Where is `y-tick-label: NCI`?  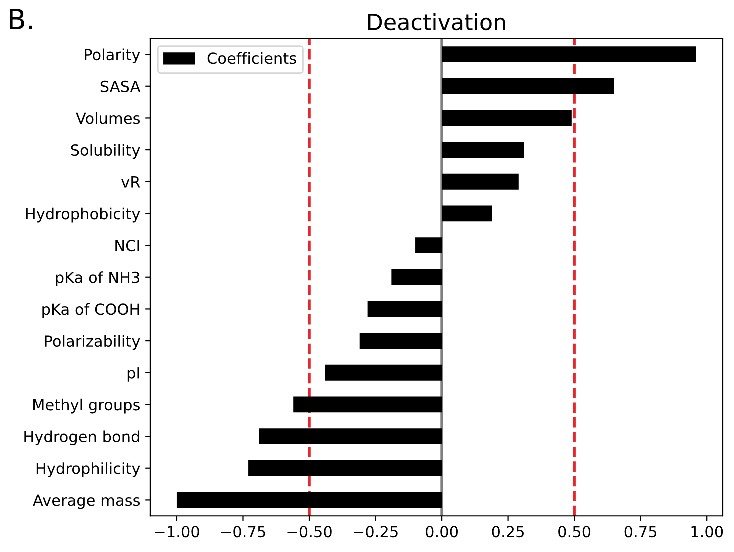
y-tick-label: NCI is located at coordinates (128, 246).